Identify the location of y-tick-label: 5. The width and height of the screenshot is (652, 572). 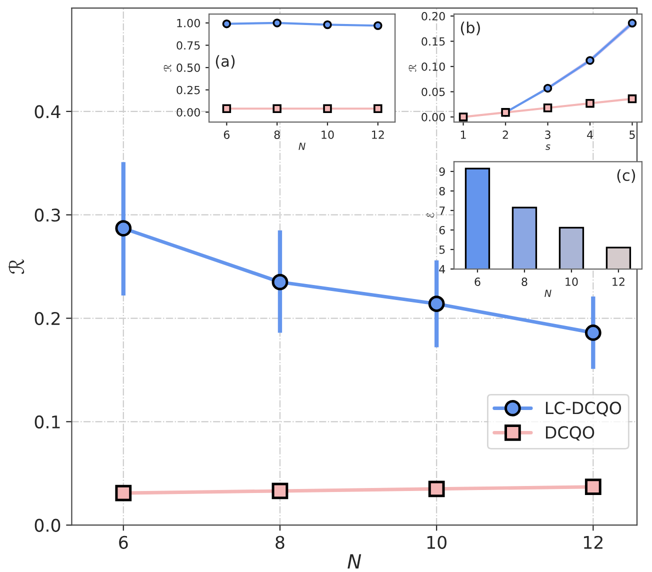
(442, 250).